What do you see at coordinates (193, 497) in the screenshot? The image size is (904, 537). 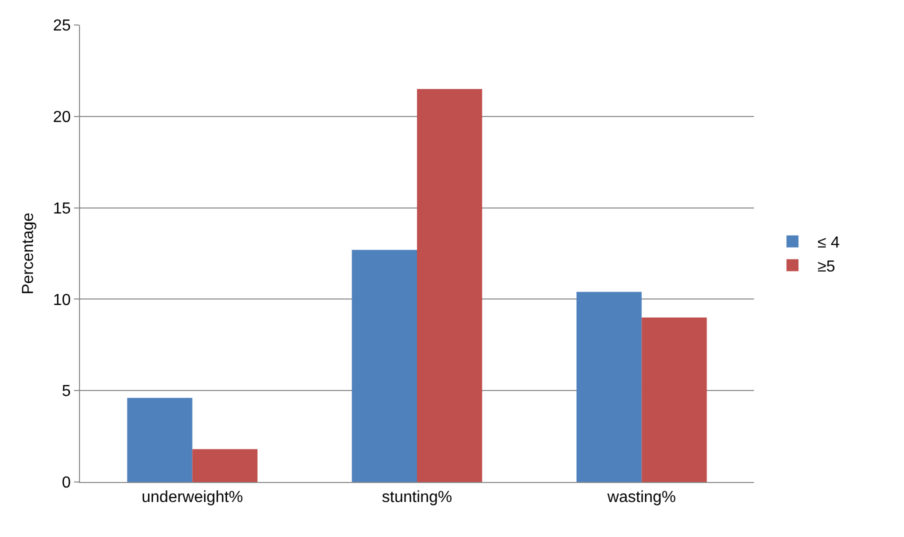 I see `x-tick-label: underweight%` at bounding box center [193, 497].